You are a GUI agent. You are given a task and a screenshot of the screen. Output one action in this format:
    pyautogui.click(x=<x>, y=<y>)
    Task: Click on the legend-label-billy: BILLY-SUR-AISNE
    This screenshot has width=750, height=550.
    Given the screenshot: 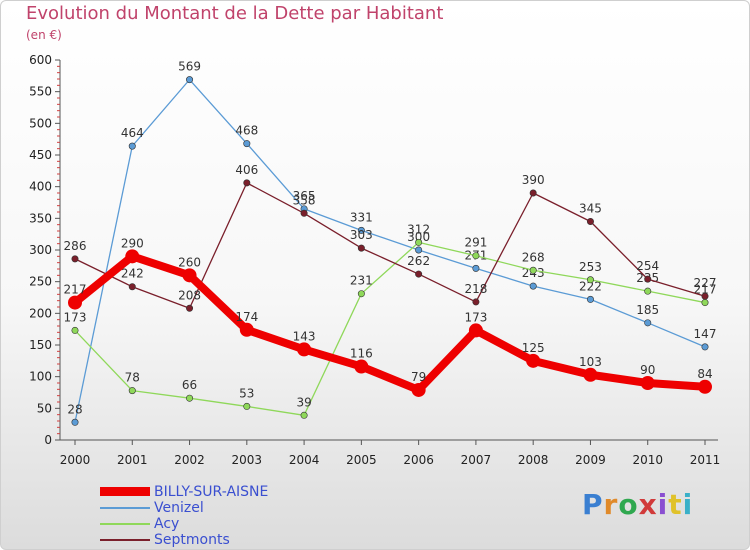 What is the action you would take?
    pyautogui.click(x=211, y=492)
    